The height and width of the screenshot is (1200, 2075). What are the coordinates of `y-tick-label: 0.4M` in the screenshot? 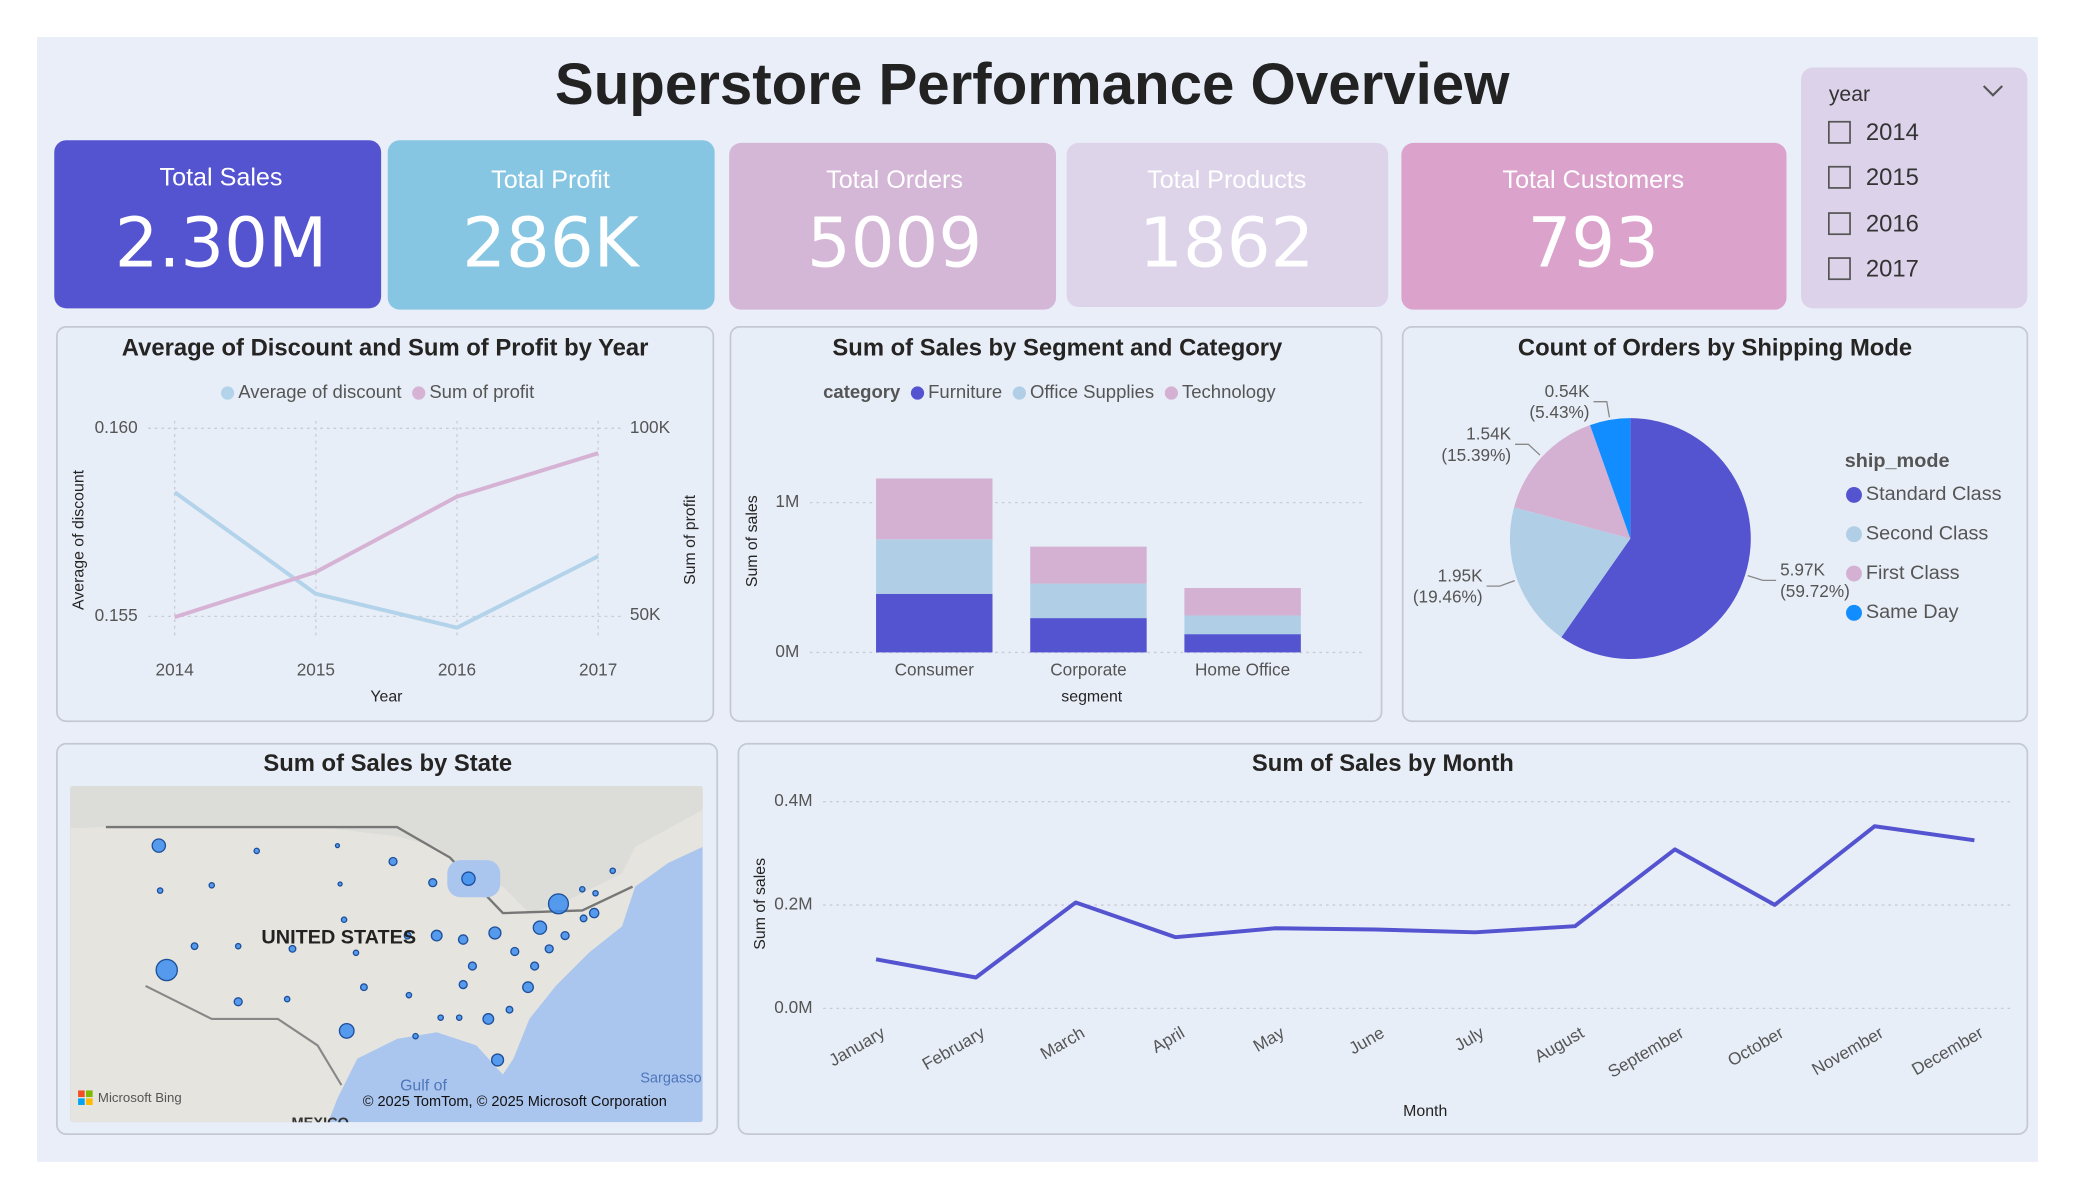 It's located at (793, 800).